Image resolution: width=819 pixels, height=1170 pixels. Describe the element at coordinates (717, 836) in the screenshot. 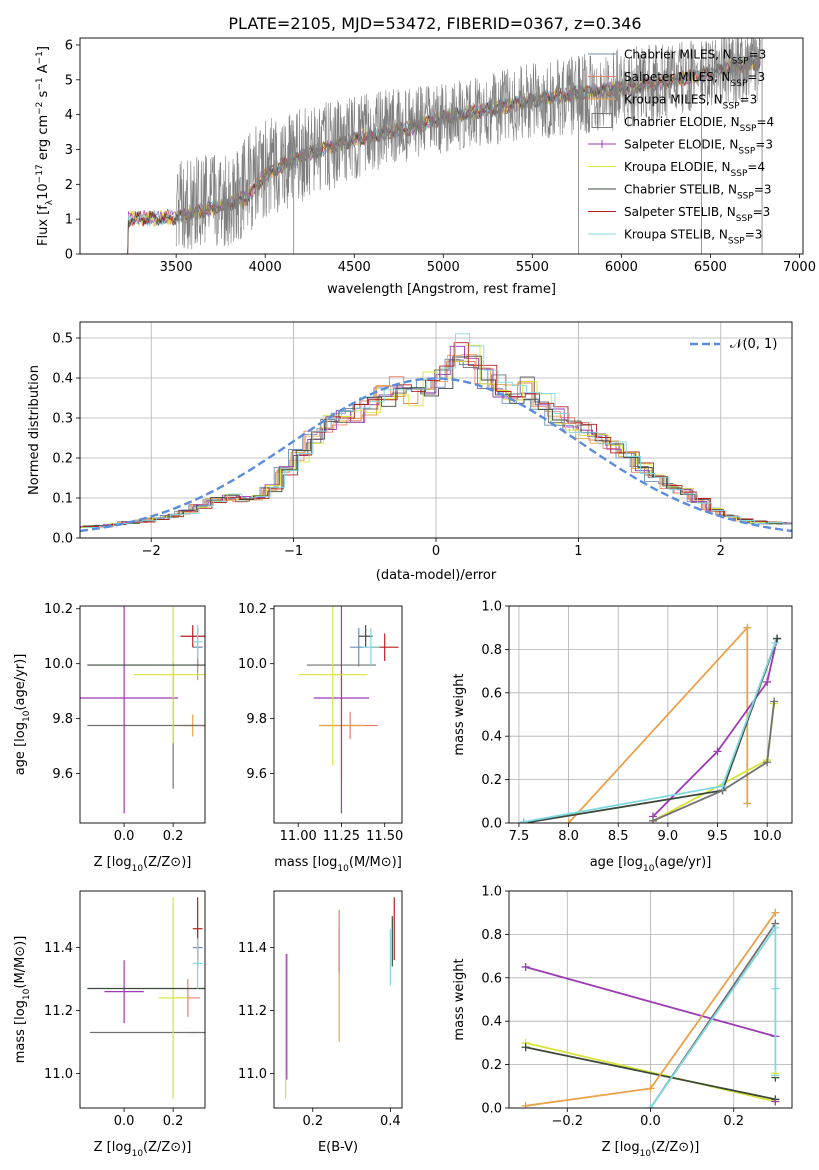

I see `x-tick-label: 9.5` at that location.